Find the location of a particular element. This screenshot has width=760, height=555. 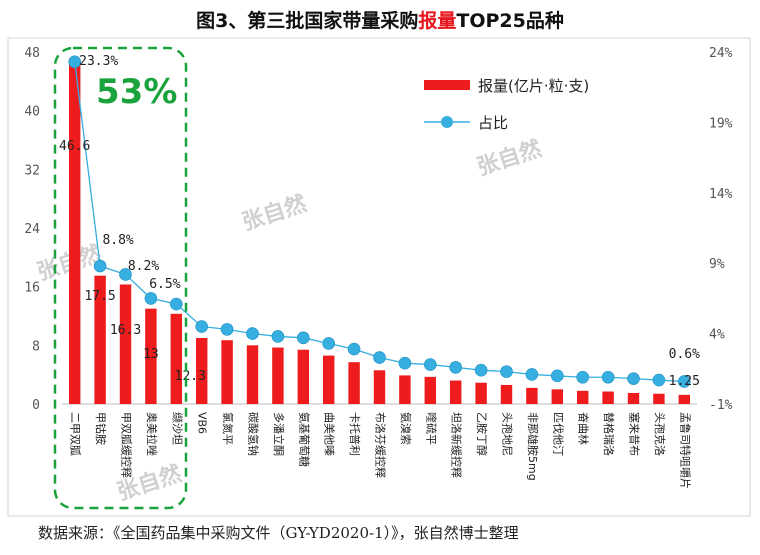

category-label: 氯氮平 is located at coordinates (228, 428).